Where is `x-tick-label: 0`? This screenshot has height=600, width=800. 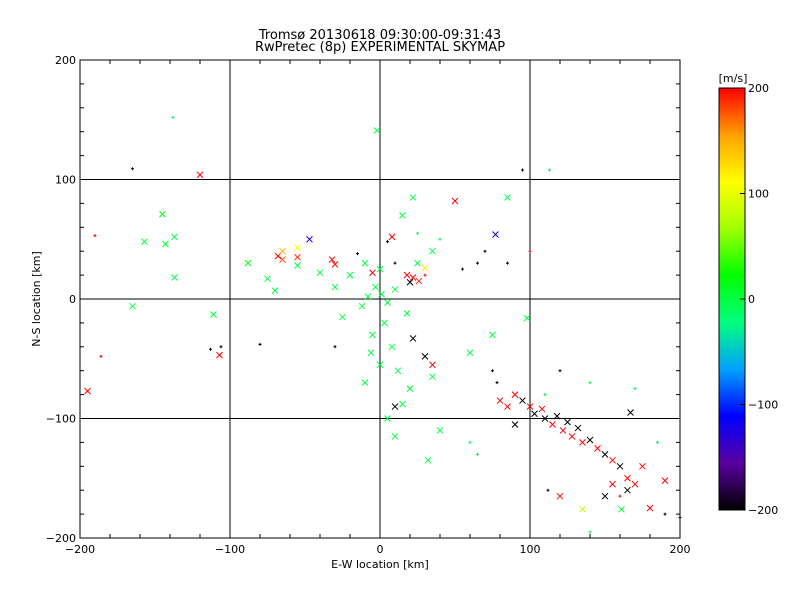 x-tick-label: 0 is located at coordinates (380, 549).